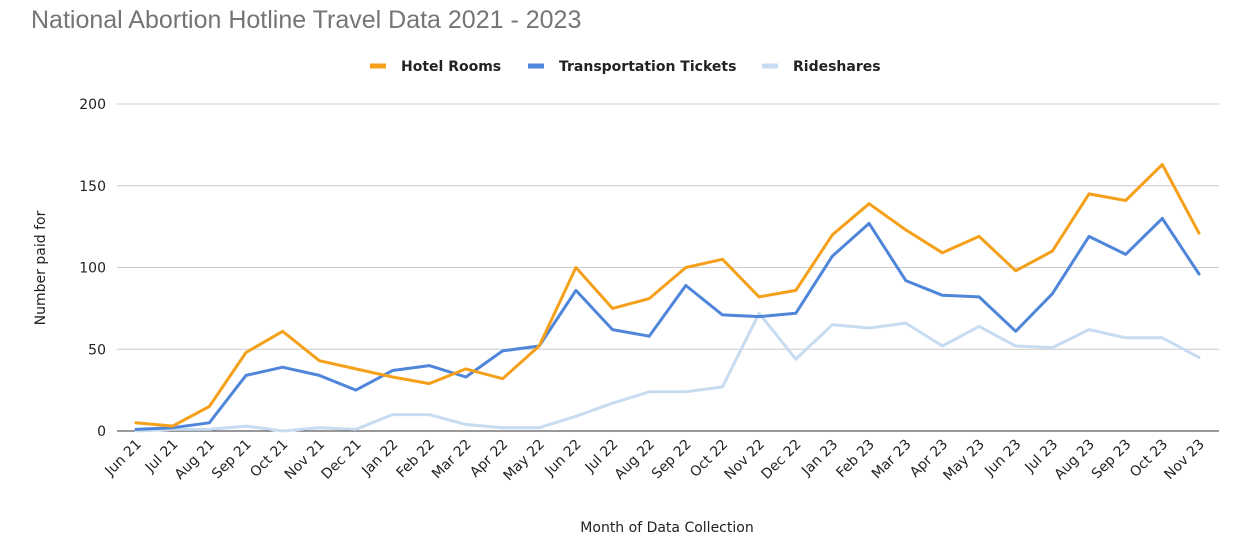 Image resolution: width=1242 pixels, height=552 pixels. I want to click on x-tick-label: Sep 22, so click(672, 460).